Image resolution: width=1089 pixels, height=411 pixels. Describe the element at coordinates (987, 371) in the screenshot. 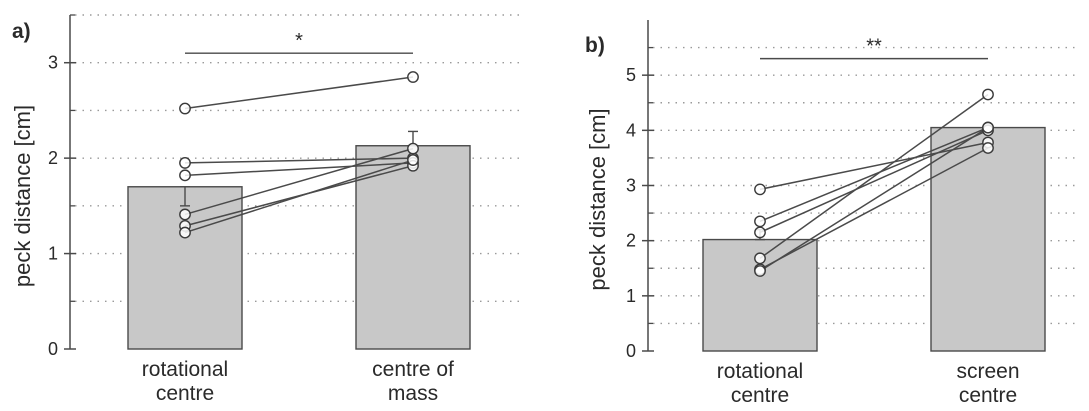

I see `category-label-line1: screen` at that location.